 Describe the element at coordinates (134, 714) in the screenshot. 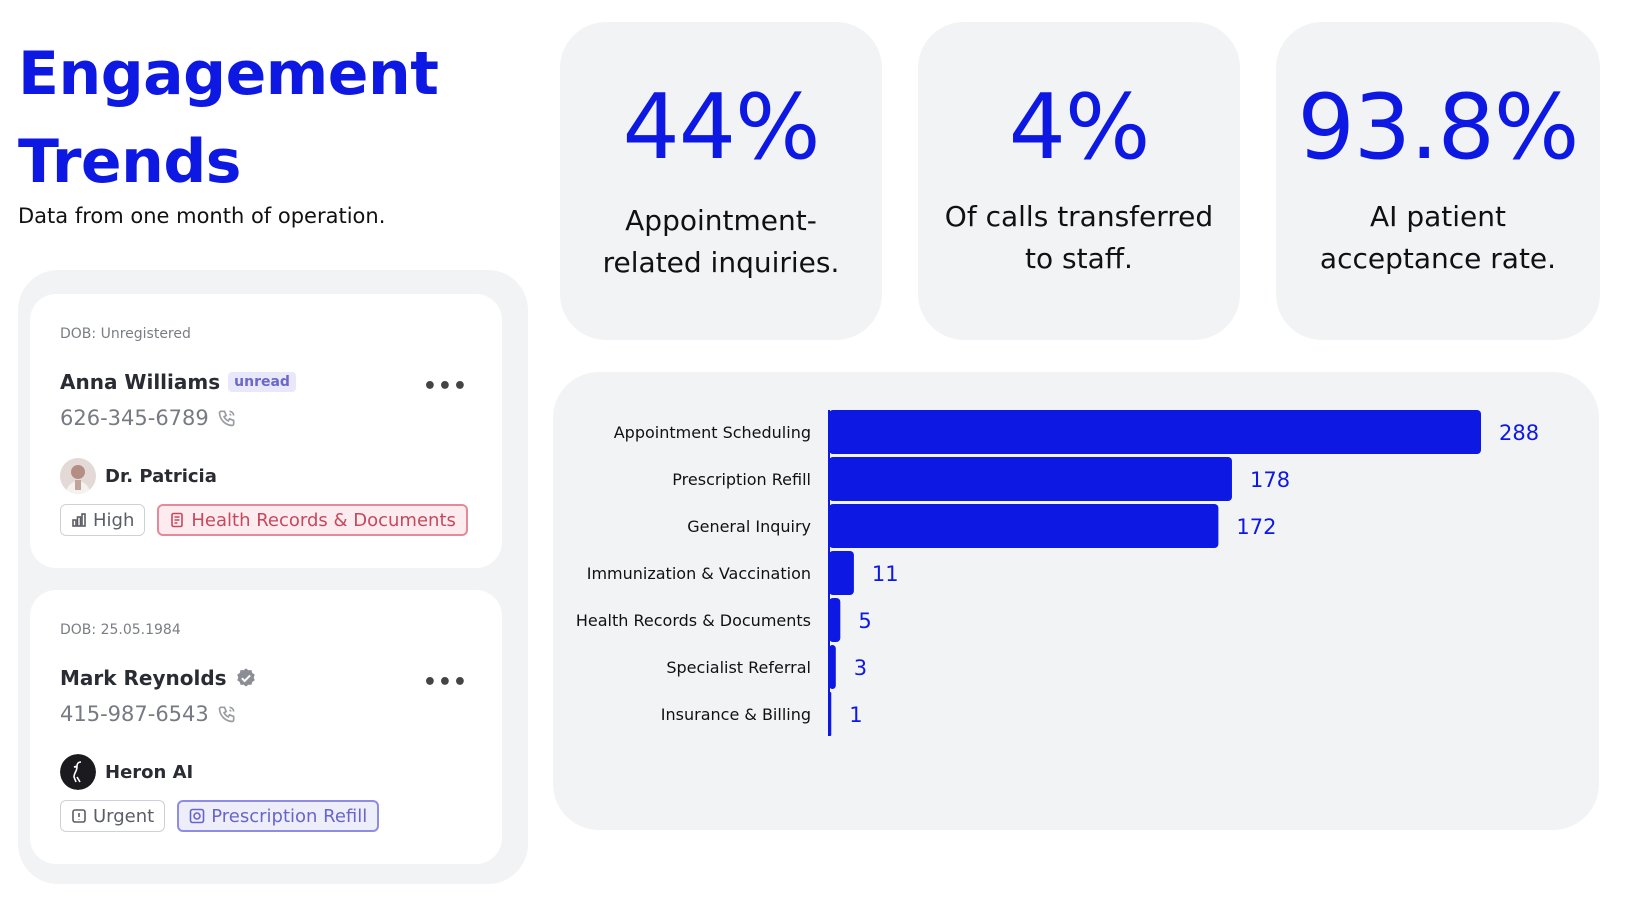

I see `phone-number: 415-987-6543` at that location.